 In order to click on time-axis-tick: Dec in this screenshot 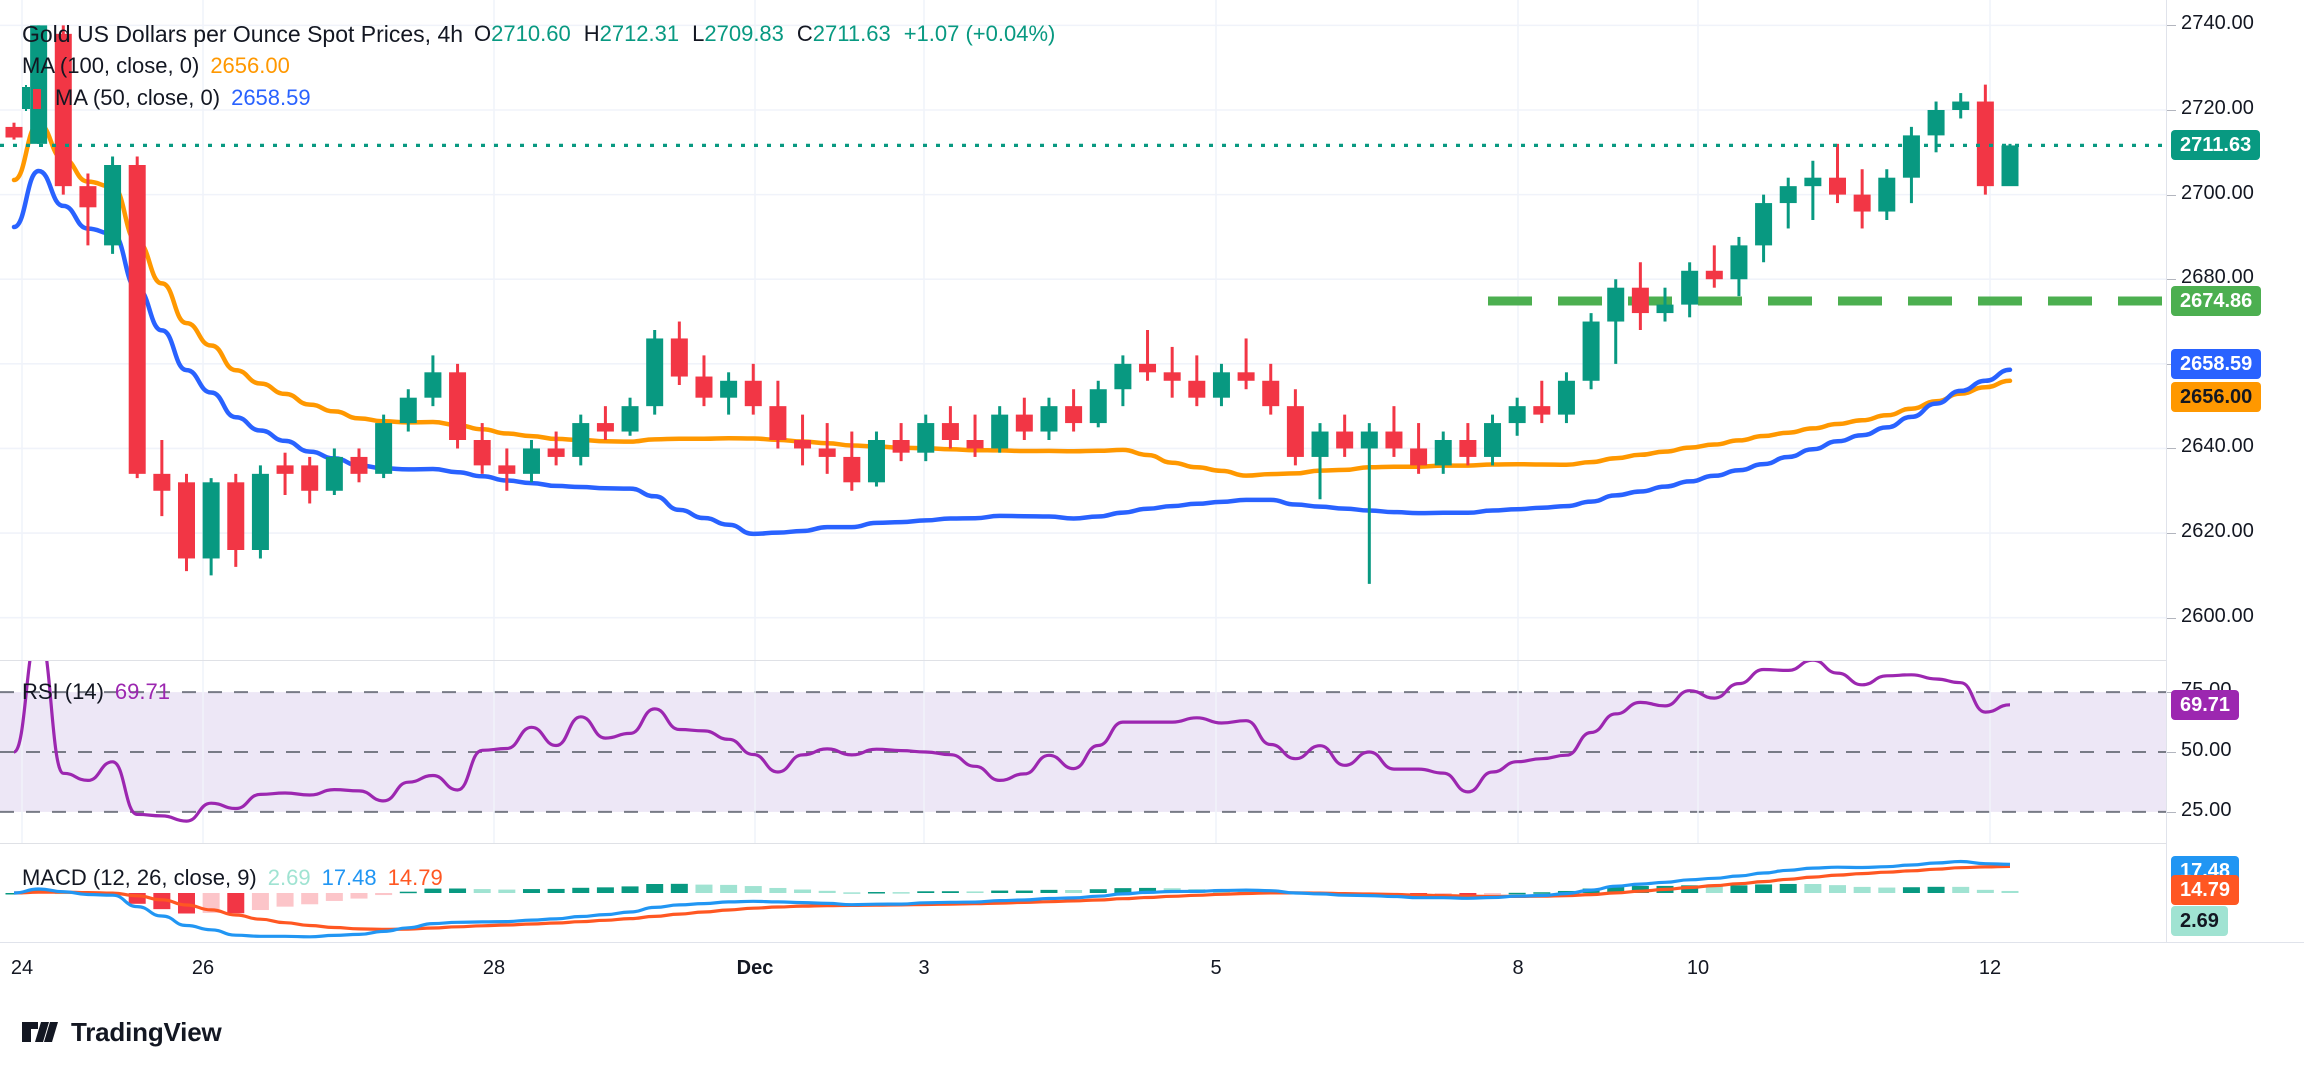, I will do `click(755, 968)`.